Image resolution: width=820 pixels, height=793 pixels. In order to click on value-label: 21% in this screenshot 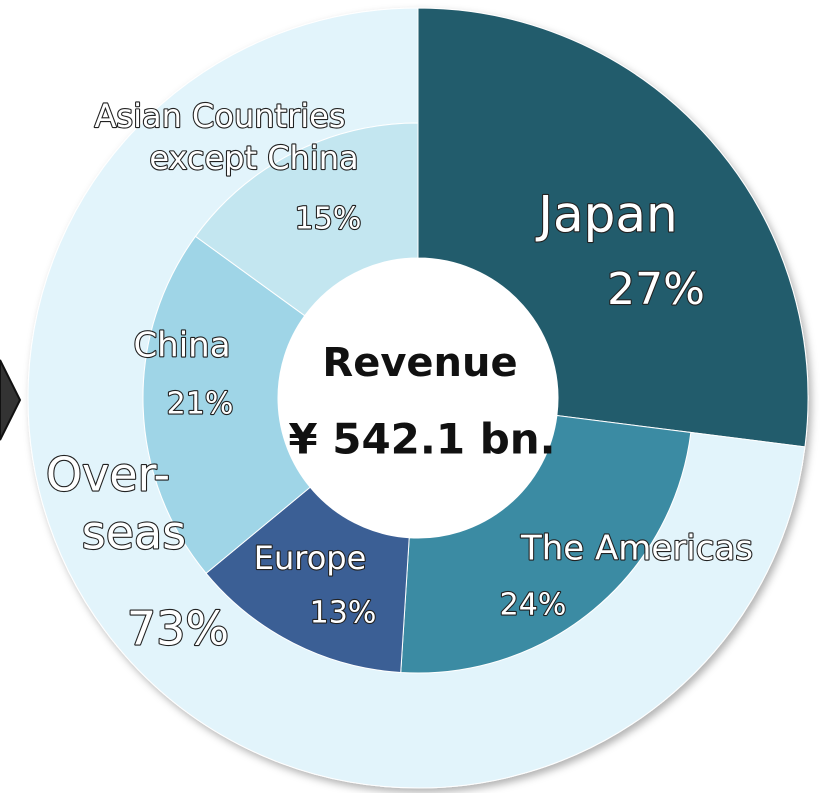, I will do `click(200, 404)`.